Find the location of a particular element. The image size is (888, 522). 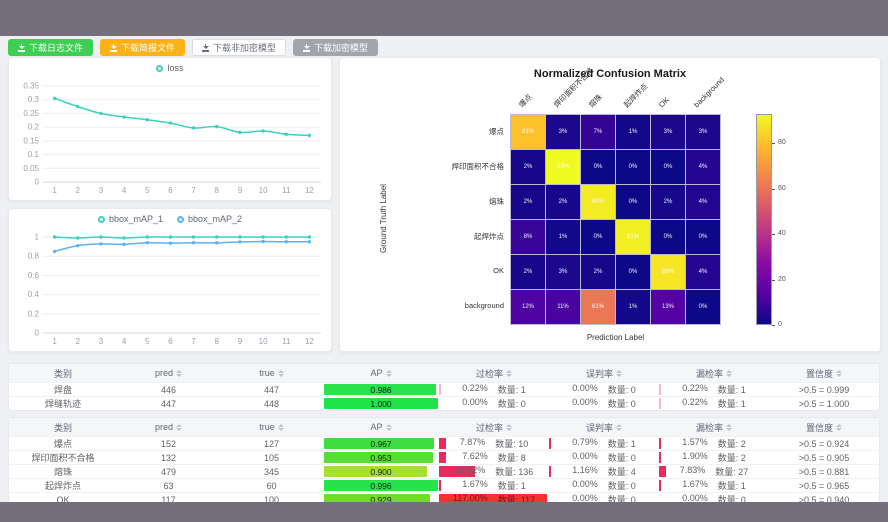

rate-text: 1.57% 数量: 2 is located at coordinates (714, 443).